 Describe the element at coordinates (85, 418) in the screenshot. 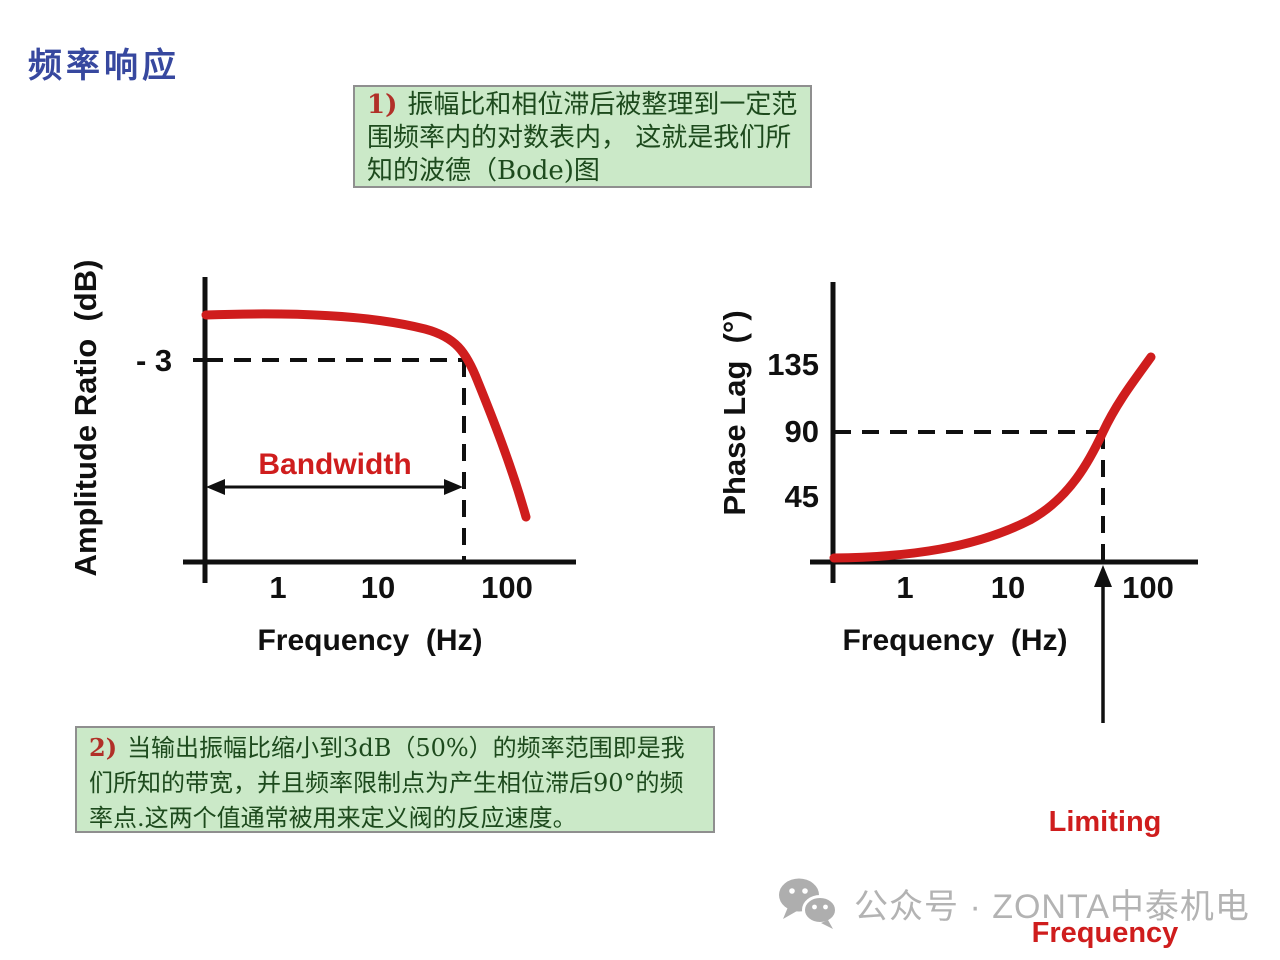

I see `amplitude-y-axis-label: Amplitude Ratio (dB)` at that location.